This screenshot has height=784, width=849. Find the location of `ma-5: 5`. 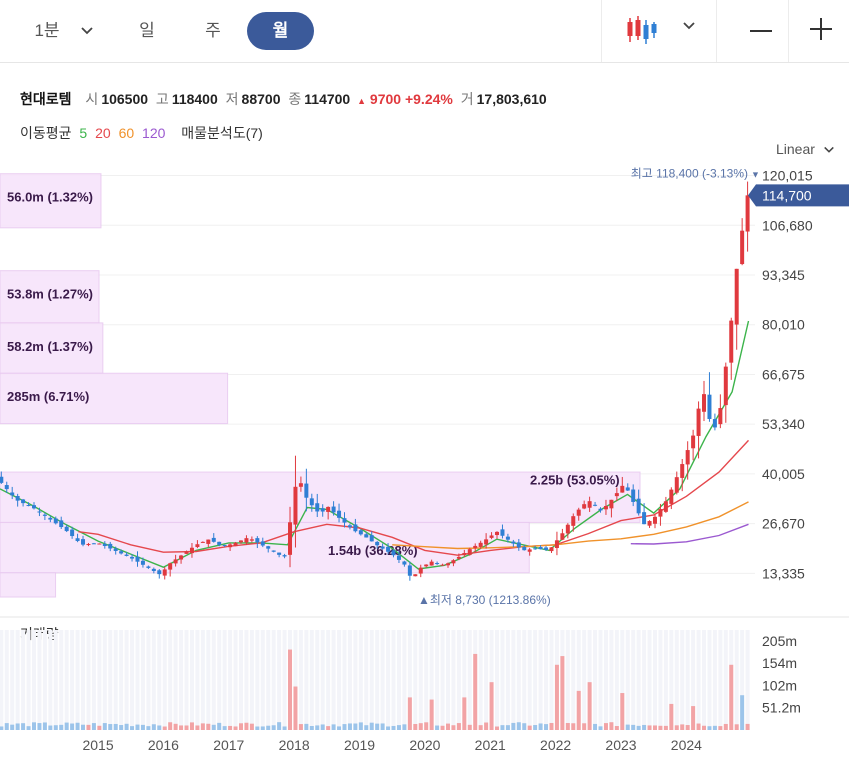

ma-5: 5 is located at coordinates (83, 133).